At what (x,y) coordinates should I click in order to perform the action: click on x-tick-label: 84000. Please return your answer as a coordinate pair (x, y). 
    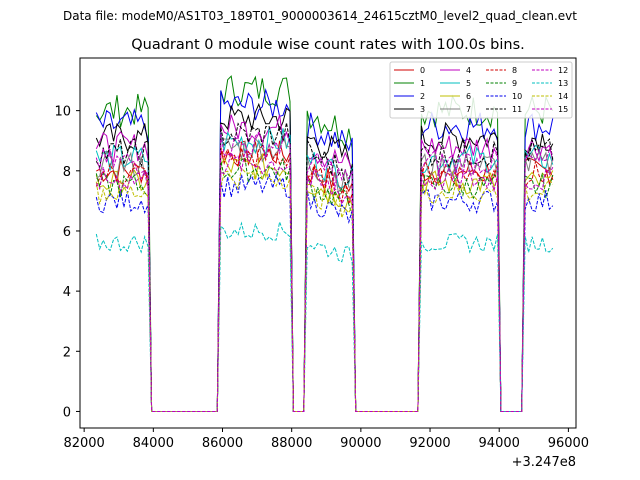
    Looking at the image, I should click on (153, 443).